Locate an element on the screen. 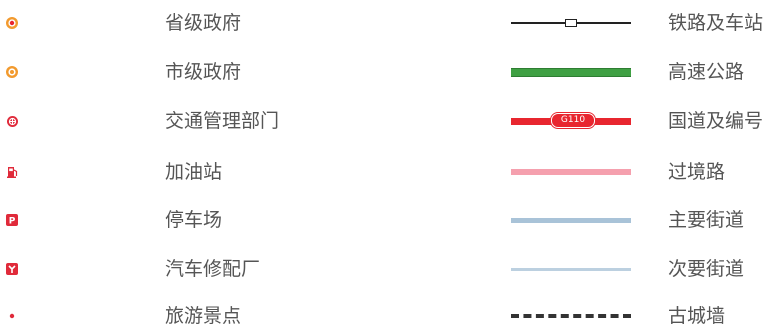 This screenshot has width=781, height=334. legend-label: 省级政府 is located at coordinates (203, 23).